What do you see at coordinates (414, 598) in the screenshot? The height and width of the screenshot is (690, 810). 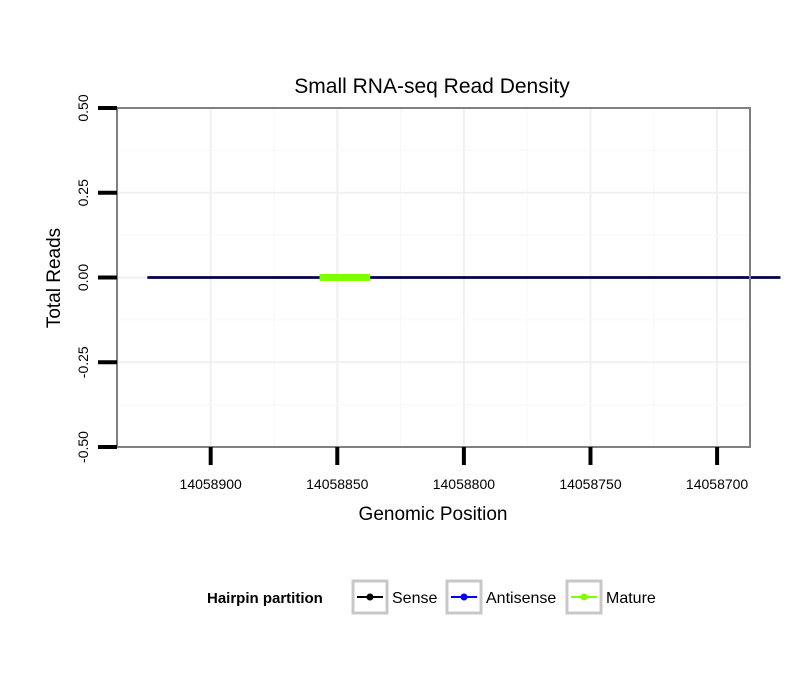 I see `legend-label: Sense` at bounding box center [414, 598].